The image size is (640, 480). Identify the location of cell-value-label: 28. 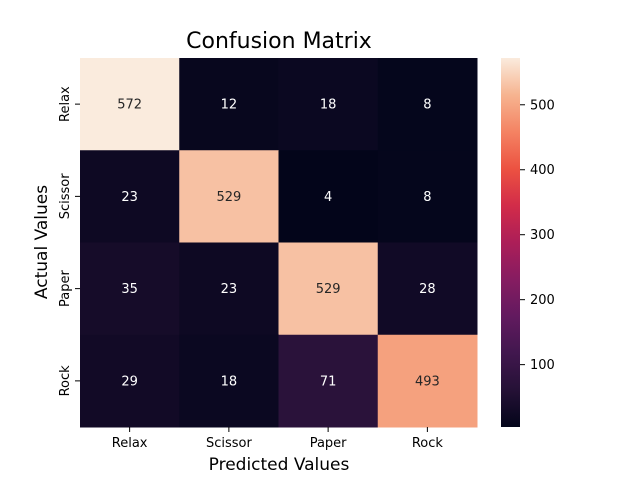
(427, 289).